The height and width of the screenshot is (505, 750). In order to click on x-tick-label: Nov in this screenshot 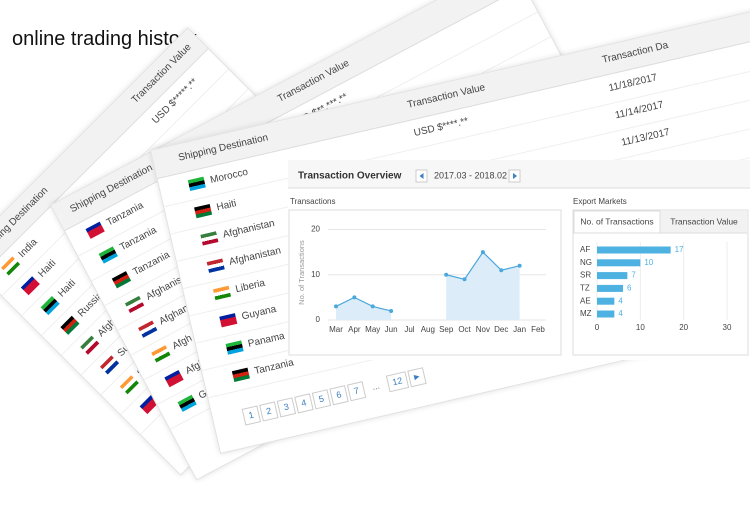, I will do `click(483, 329)`.